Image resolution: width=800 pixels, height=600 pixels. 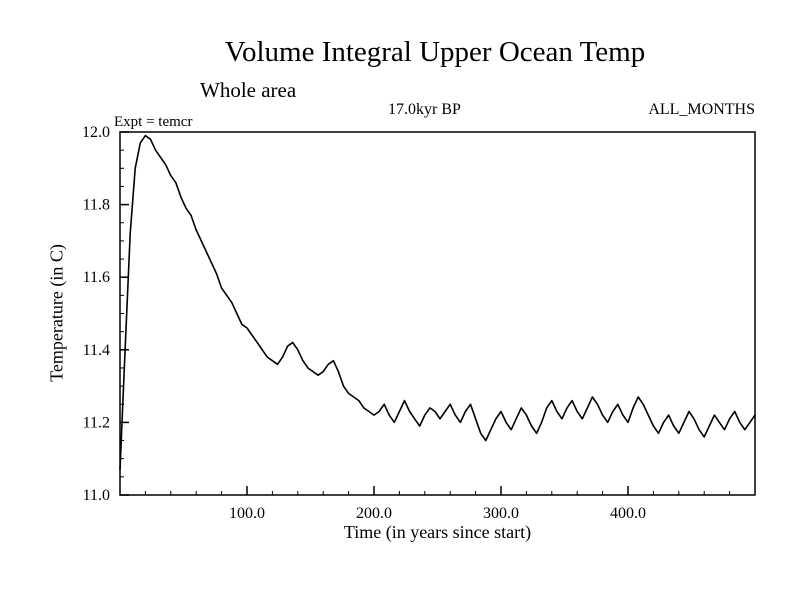 I want to click on experiment-label: Expt = temcr, so click(x=153, y=122).